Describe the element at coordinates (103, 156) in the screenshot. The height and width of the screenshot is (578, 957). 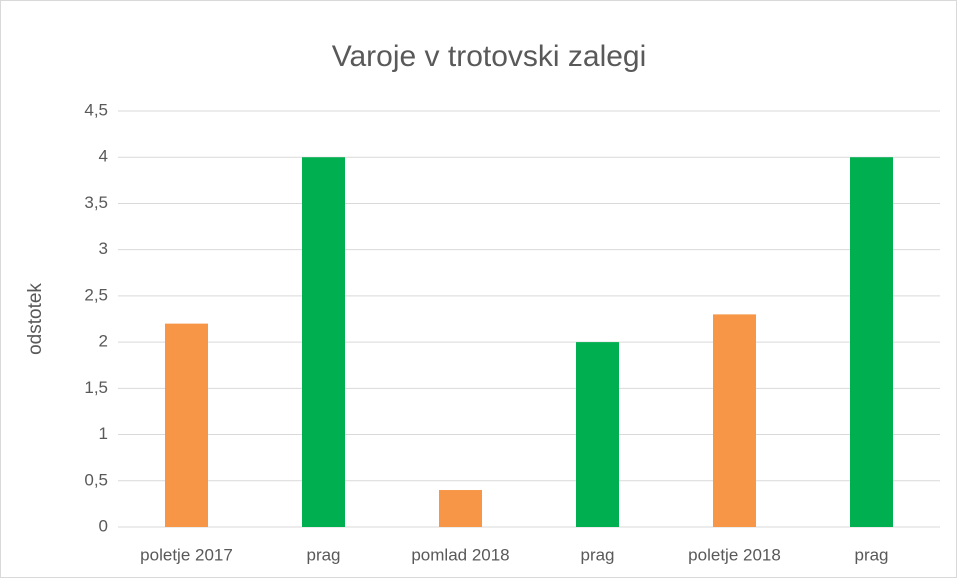
I see `y-tick-label: 4` at that location.